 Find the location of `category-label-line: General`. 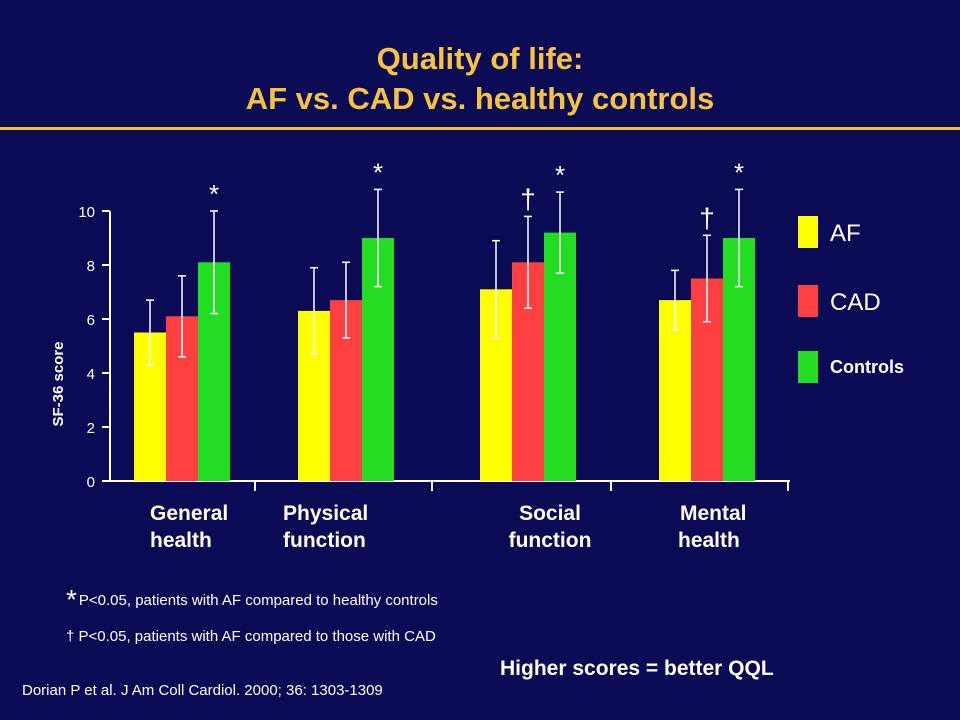

category-label-line: General is located at coordinates (189, 513).